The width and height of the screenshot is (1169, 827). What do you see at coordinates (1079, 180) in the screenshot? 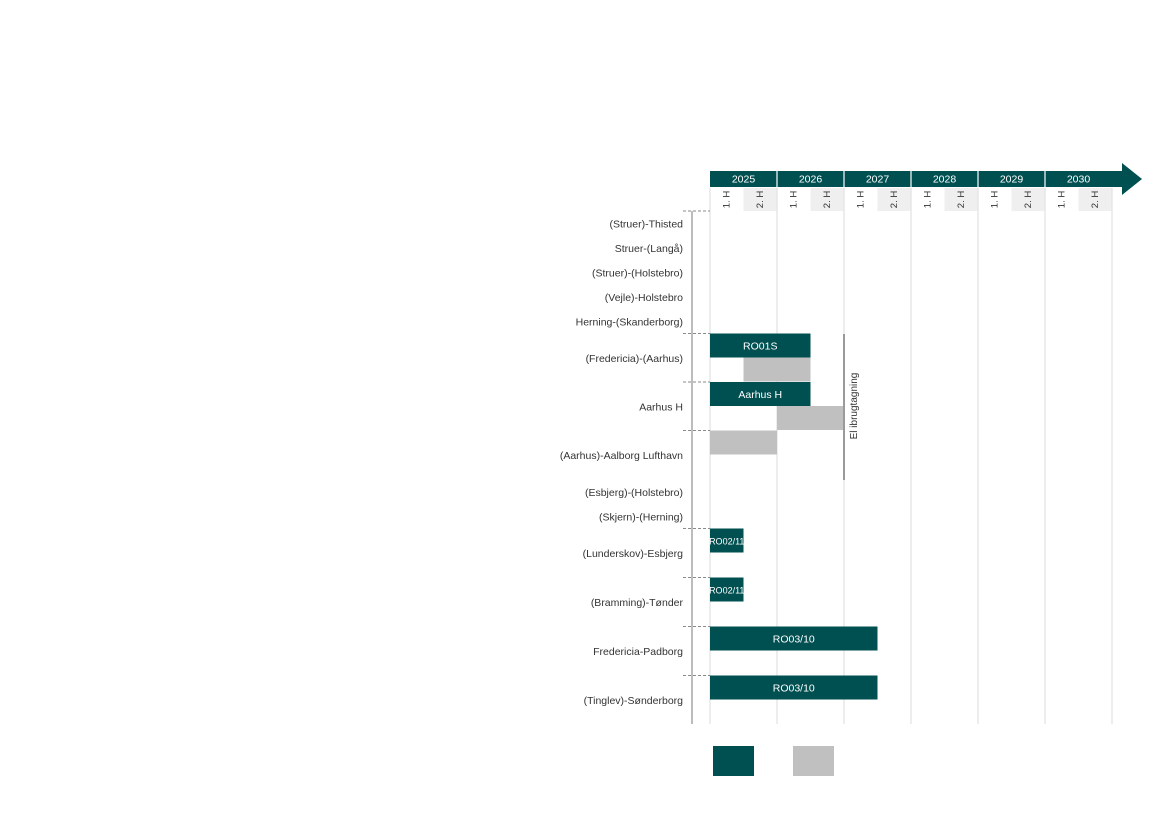
I see `year-label-2030: 2030` at bounding box center [1079, 180].